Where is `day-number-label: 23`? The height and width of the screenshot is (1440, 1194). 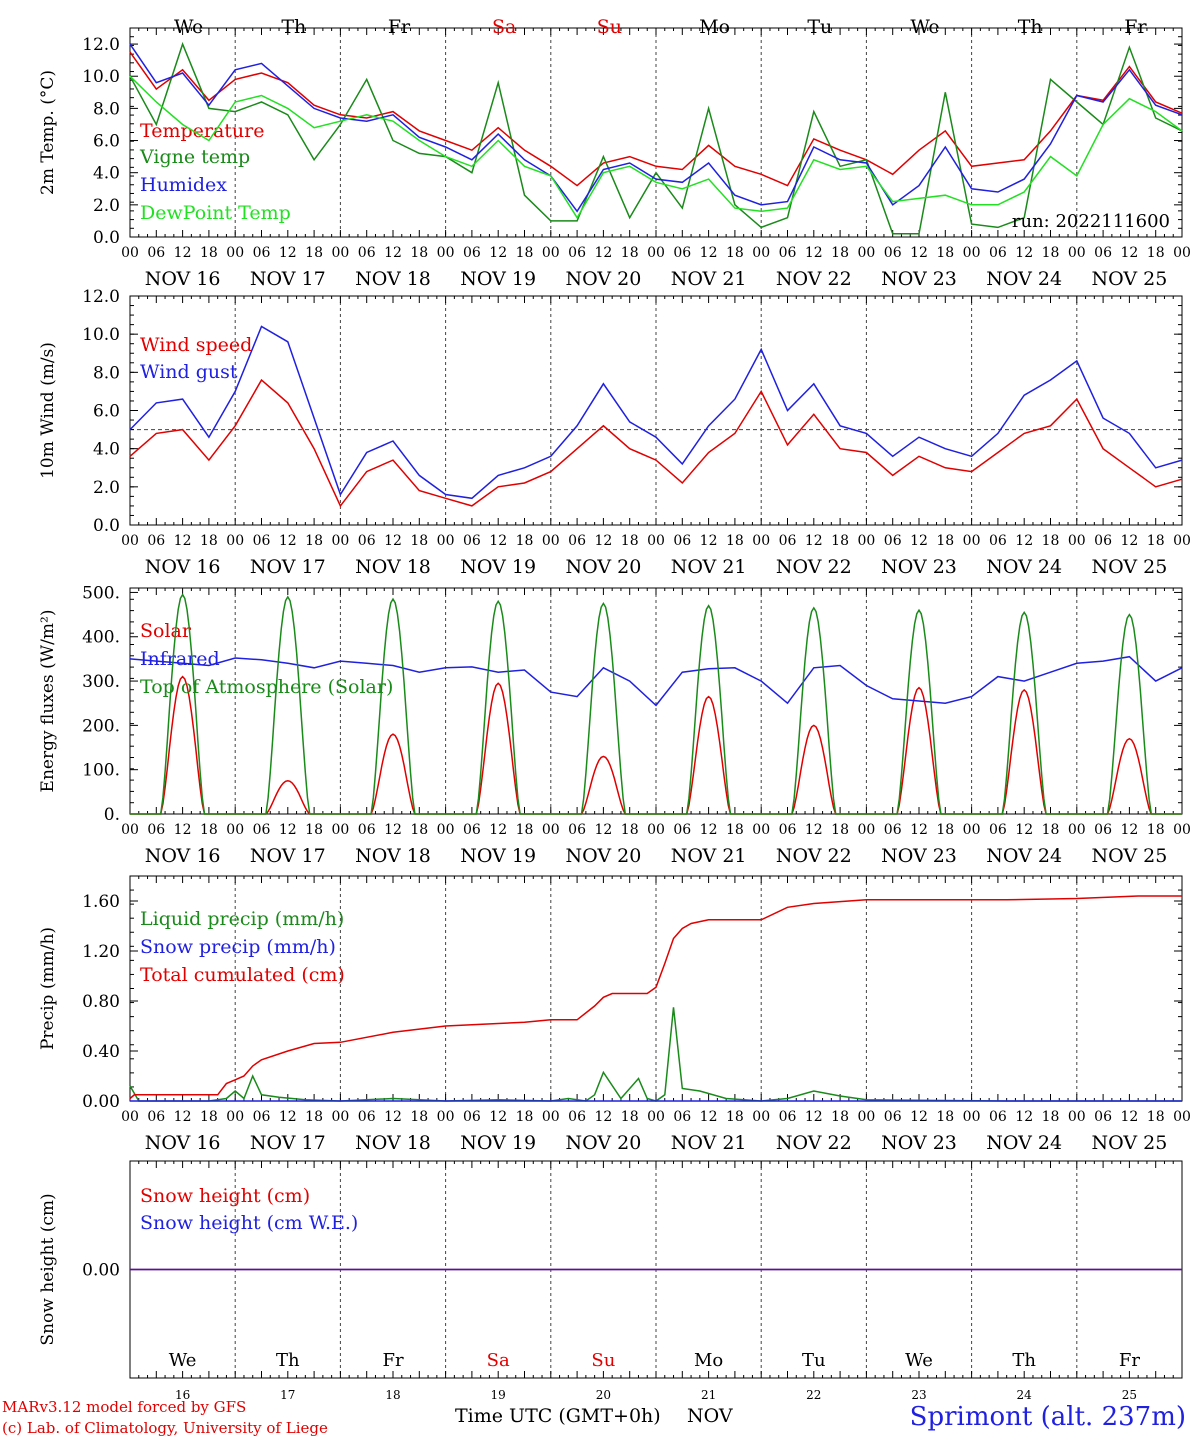
day-number-label: 23 is located at coordinates (918, 1395).